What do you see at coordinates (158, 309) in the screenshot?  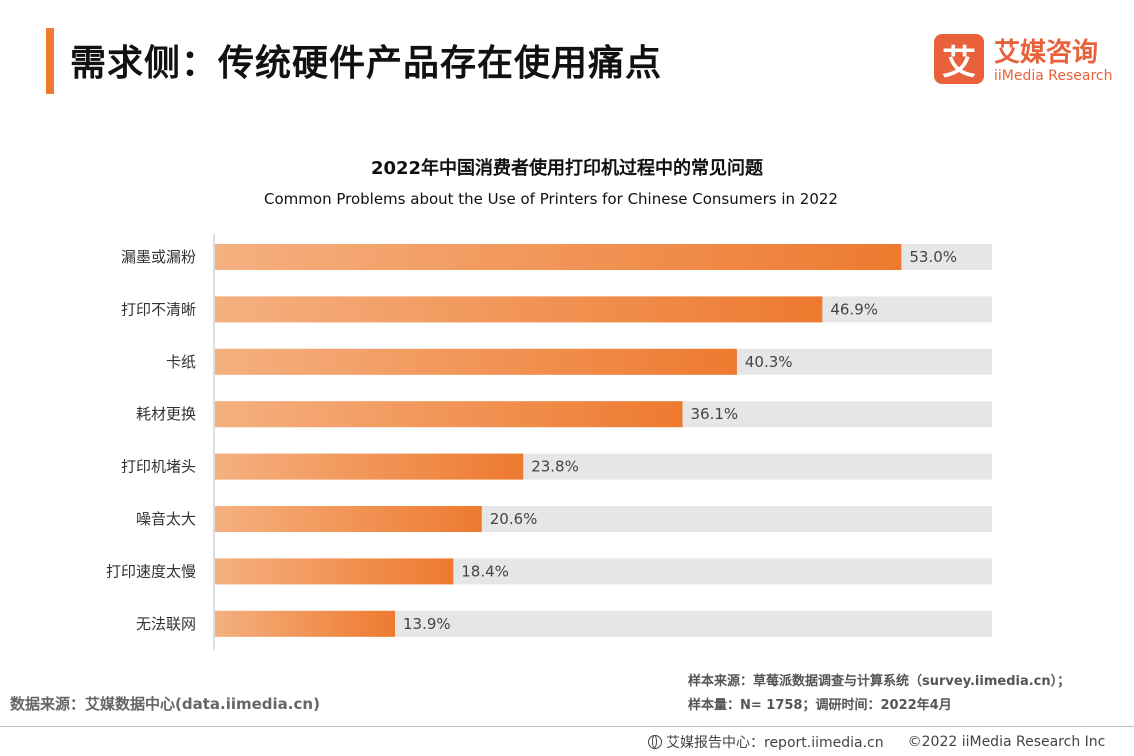 I see `category-label: 打印不清晰` at bounding box center [158, 309].